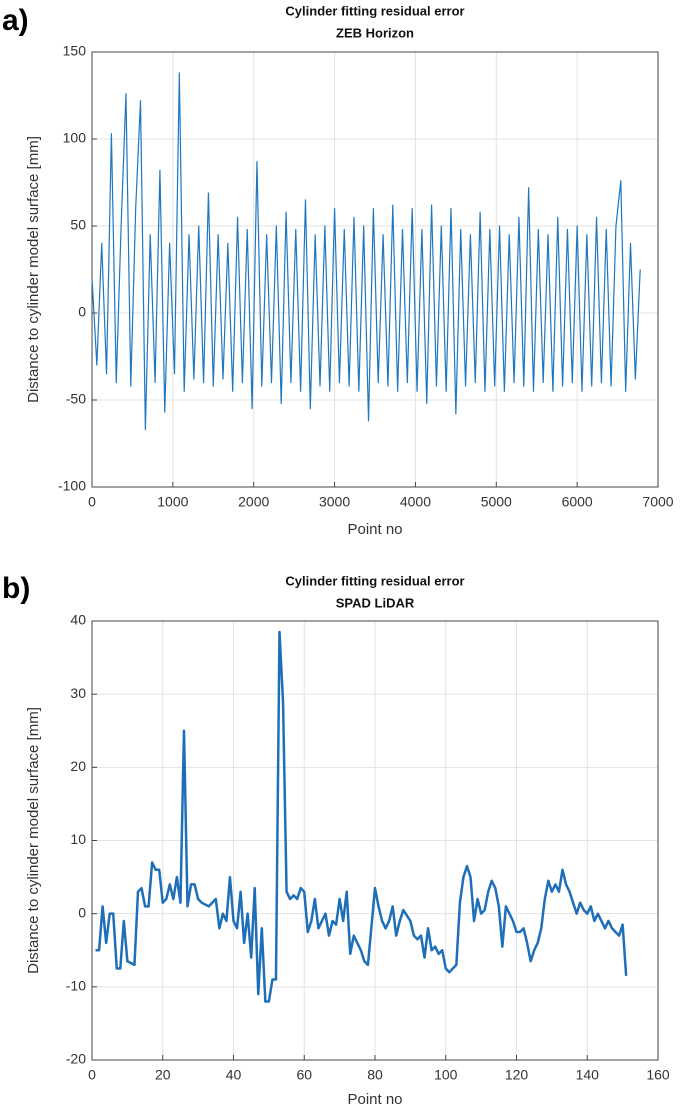 The image size is (685, 1117). What do you see at coordinates (76, 399) in the screenshot?
I see `y-tick-label: -50` at bounding box center [76, 399].